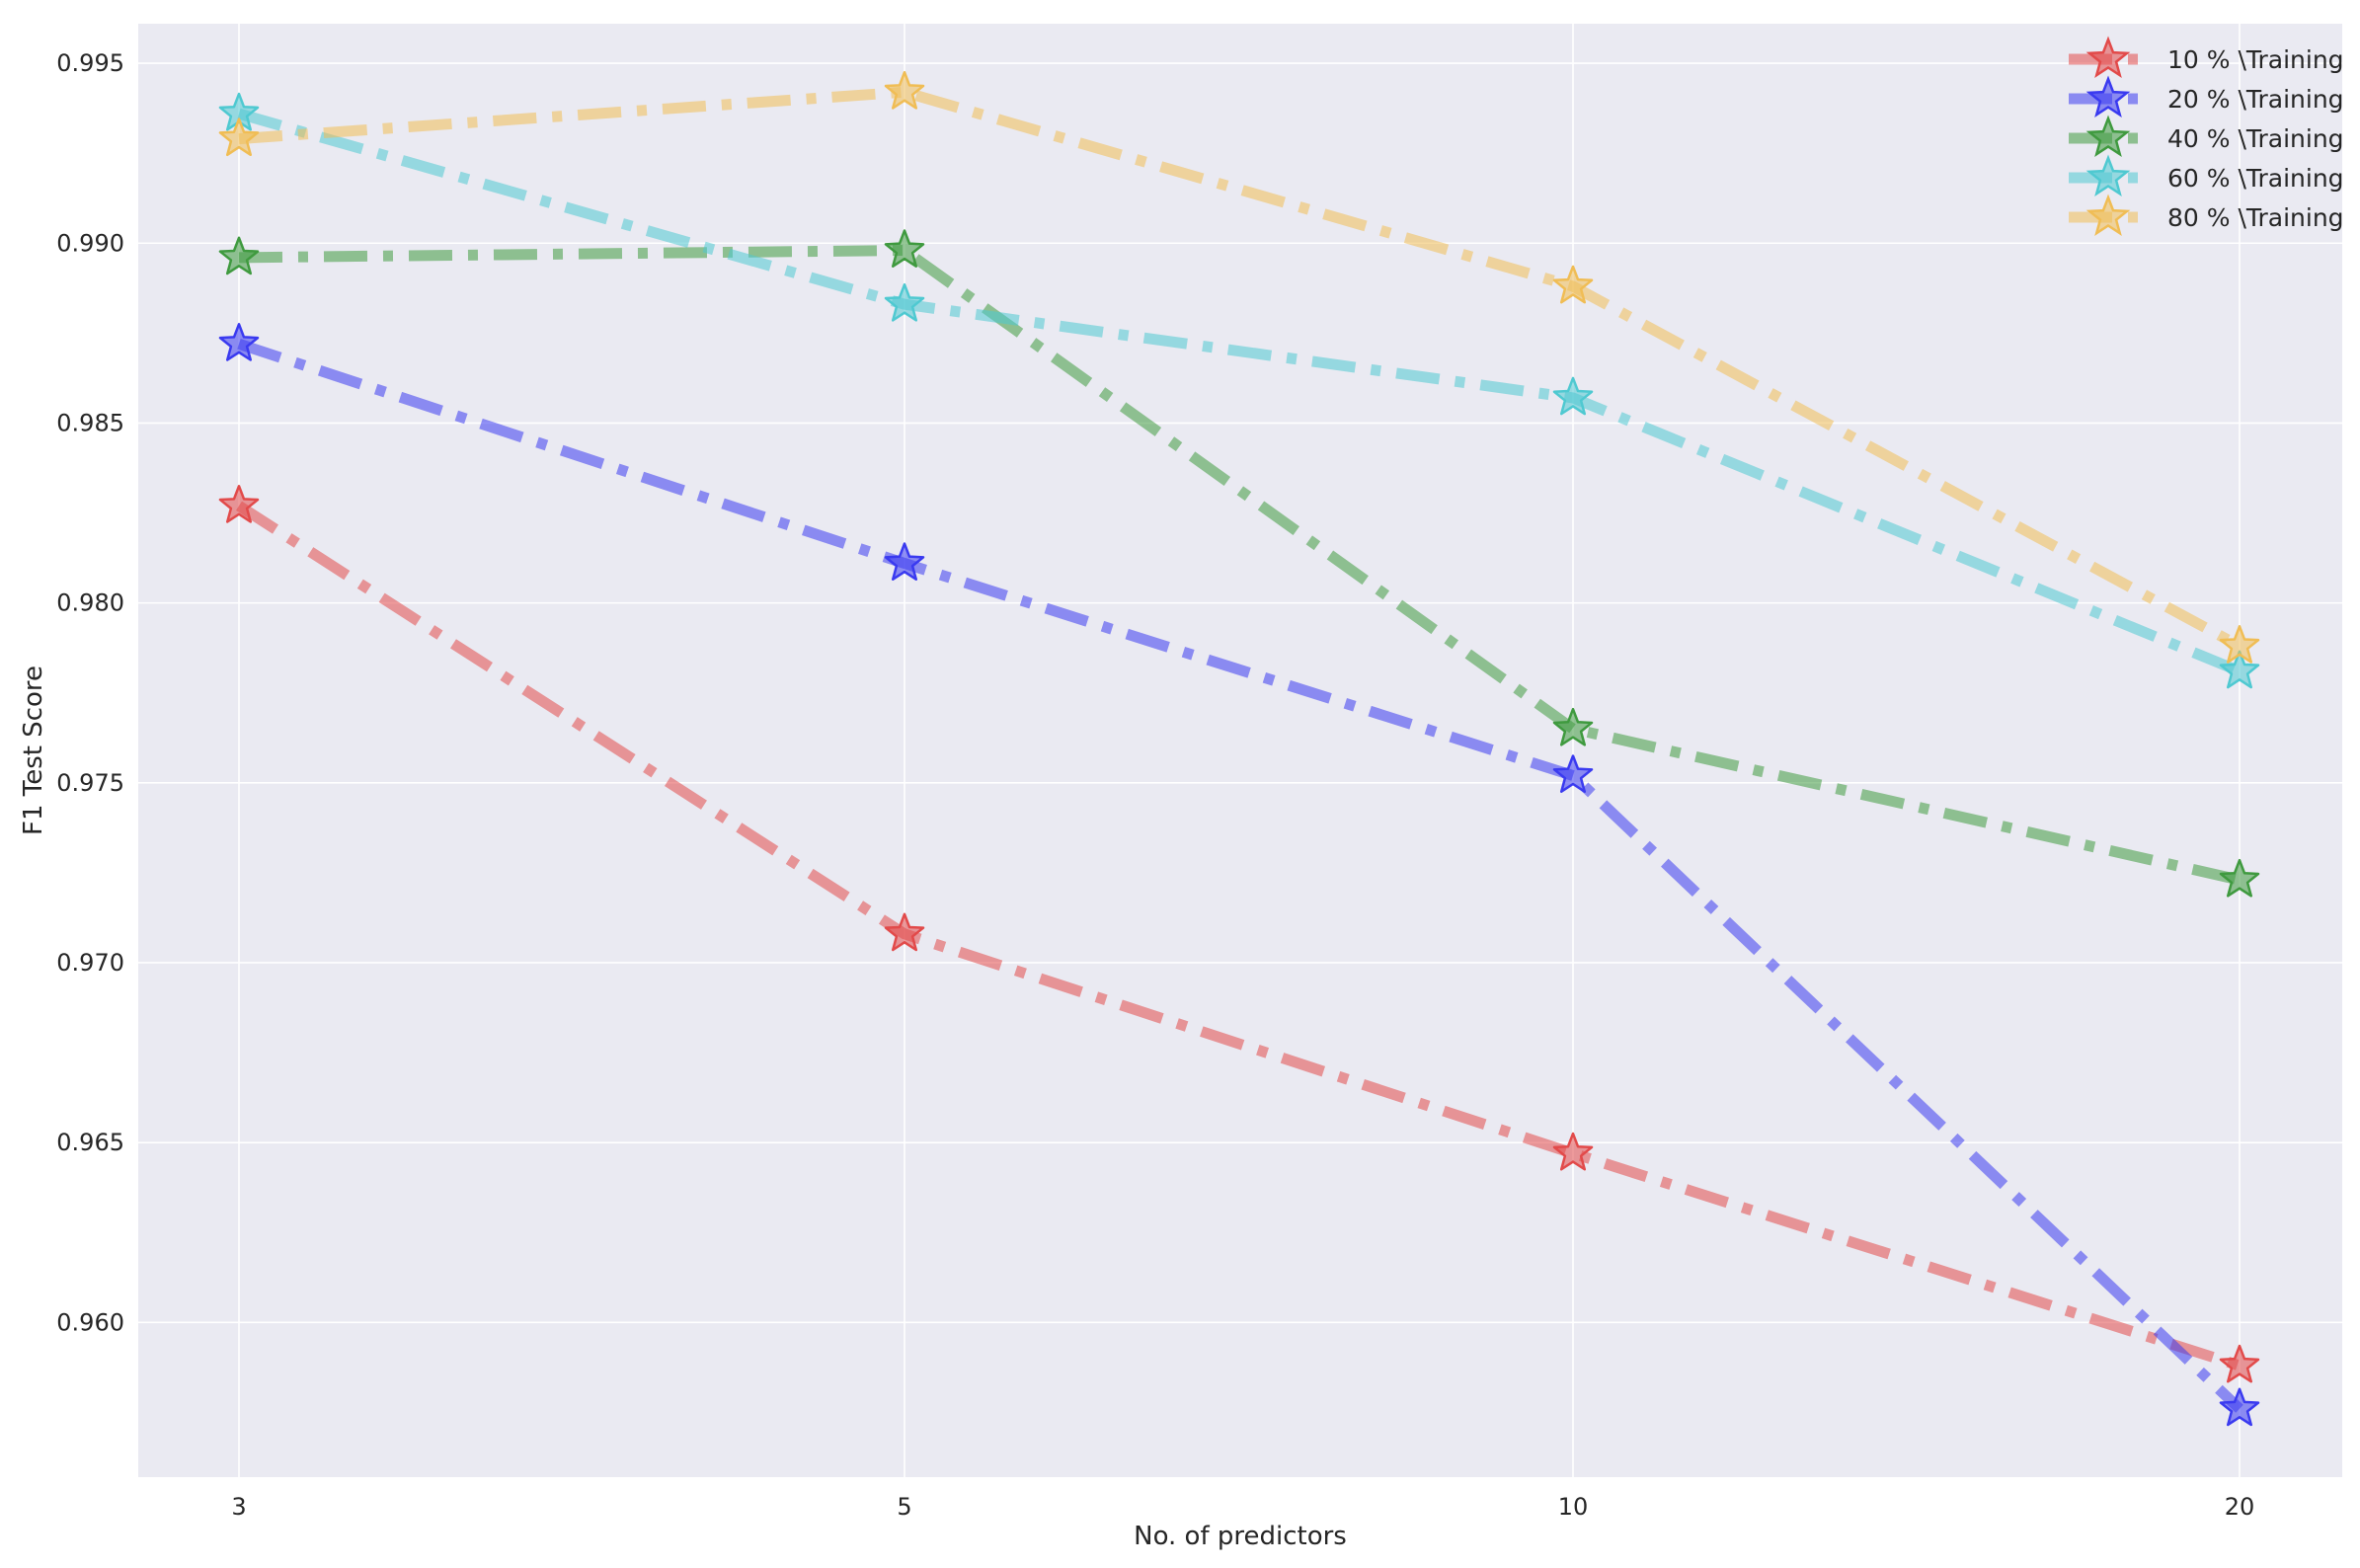 The height and width of the screenshot is (1568, 2360). I want to click on legend-label: 60 % \Training, so click(2255, 179).